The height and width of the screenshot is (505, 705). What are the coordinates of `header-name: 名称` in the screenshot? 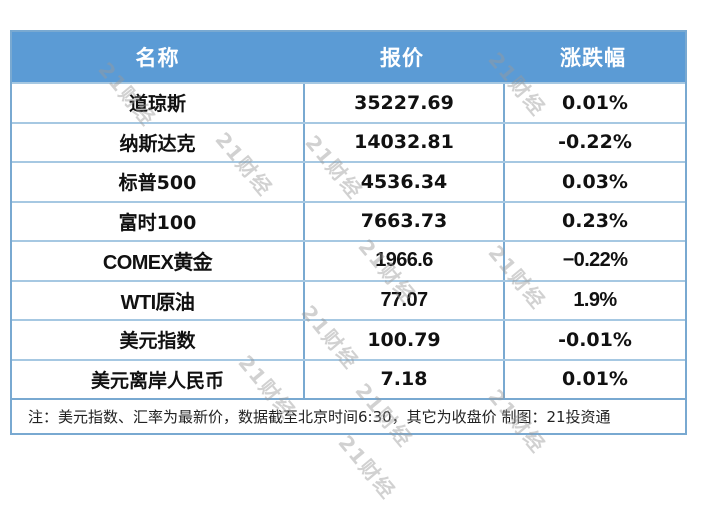 It's located at (157, 58).